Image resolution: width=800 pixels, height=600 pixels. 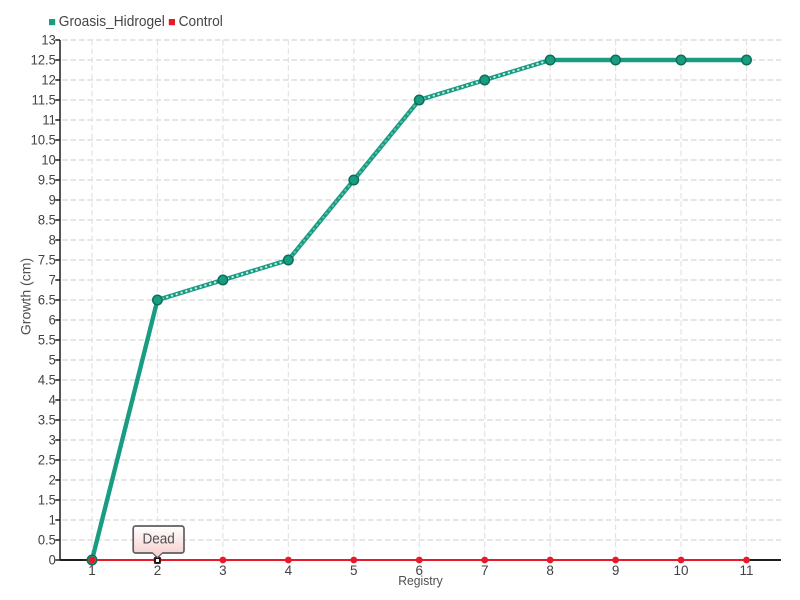 I want to click on svg-text: 1.5, so click(x=47, y=499).